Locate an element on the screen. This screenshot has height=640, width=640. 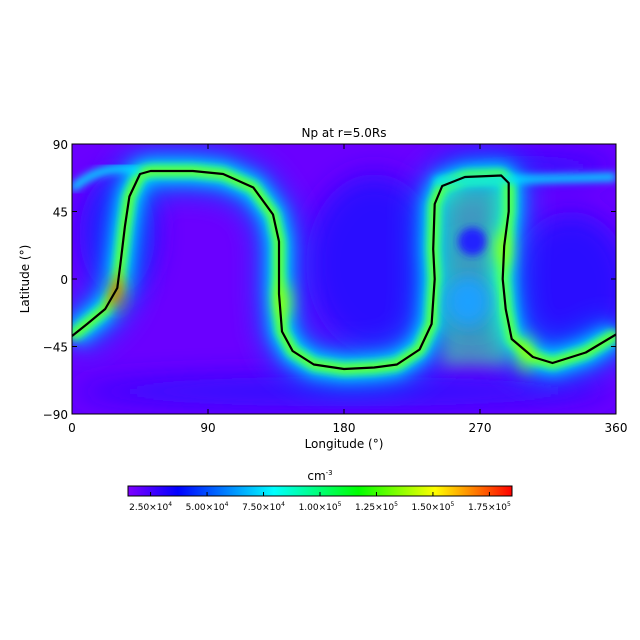
colorbar-tick-label: 5.00×10⁴ is located at coordinates (207, 507).